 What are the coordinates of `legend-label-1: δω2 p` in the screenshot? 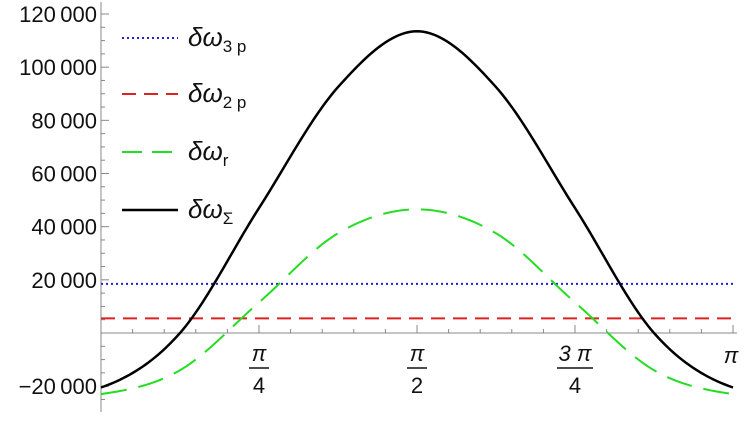 It's located at (217, 95).